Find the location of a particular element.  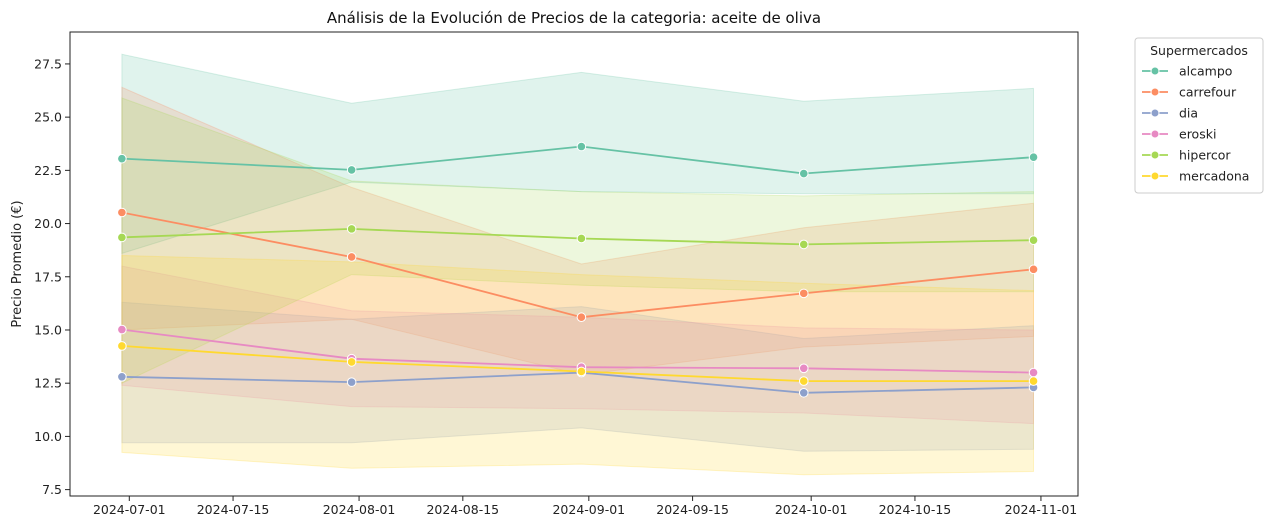

x-tick-label: 2024-10-01 is located at coordinates (811, 509).